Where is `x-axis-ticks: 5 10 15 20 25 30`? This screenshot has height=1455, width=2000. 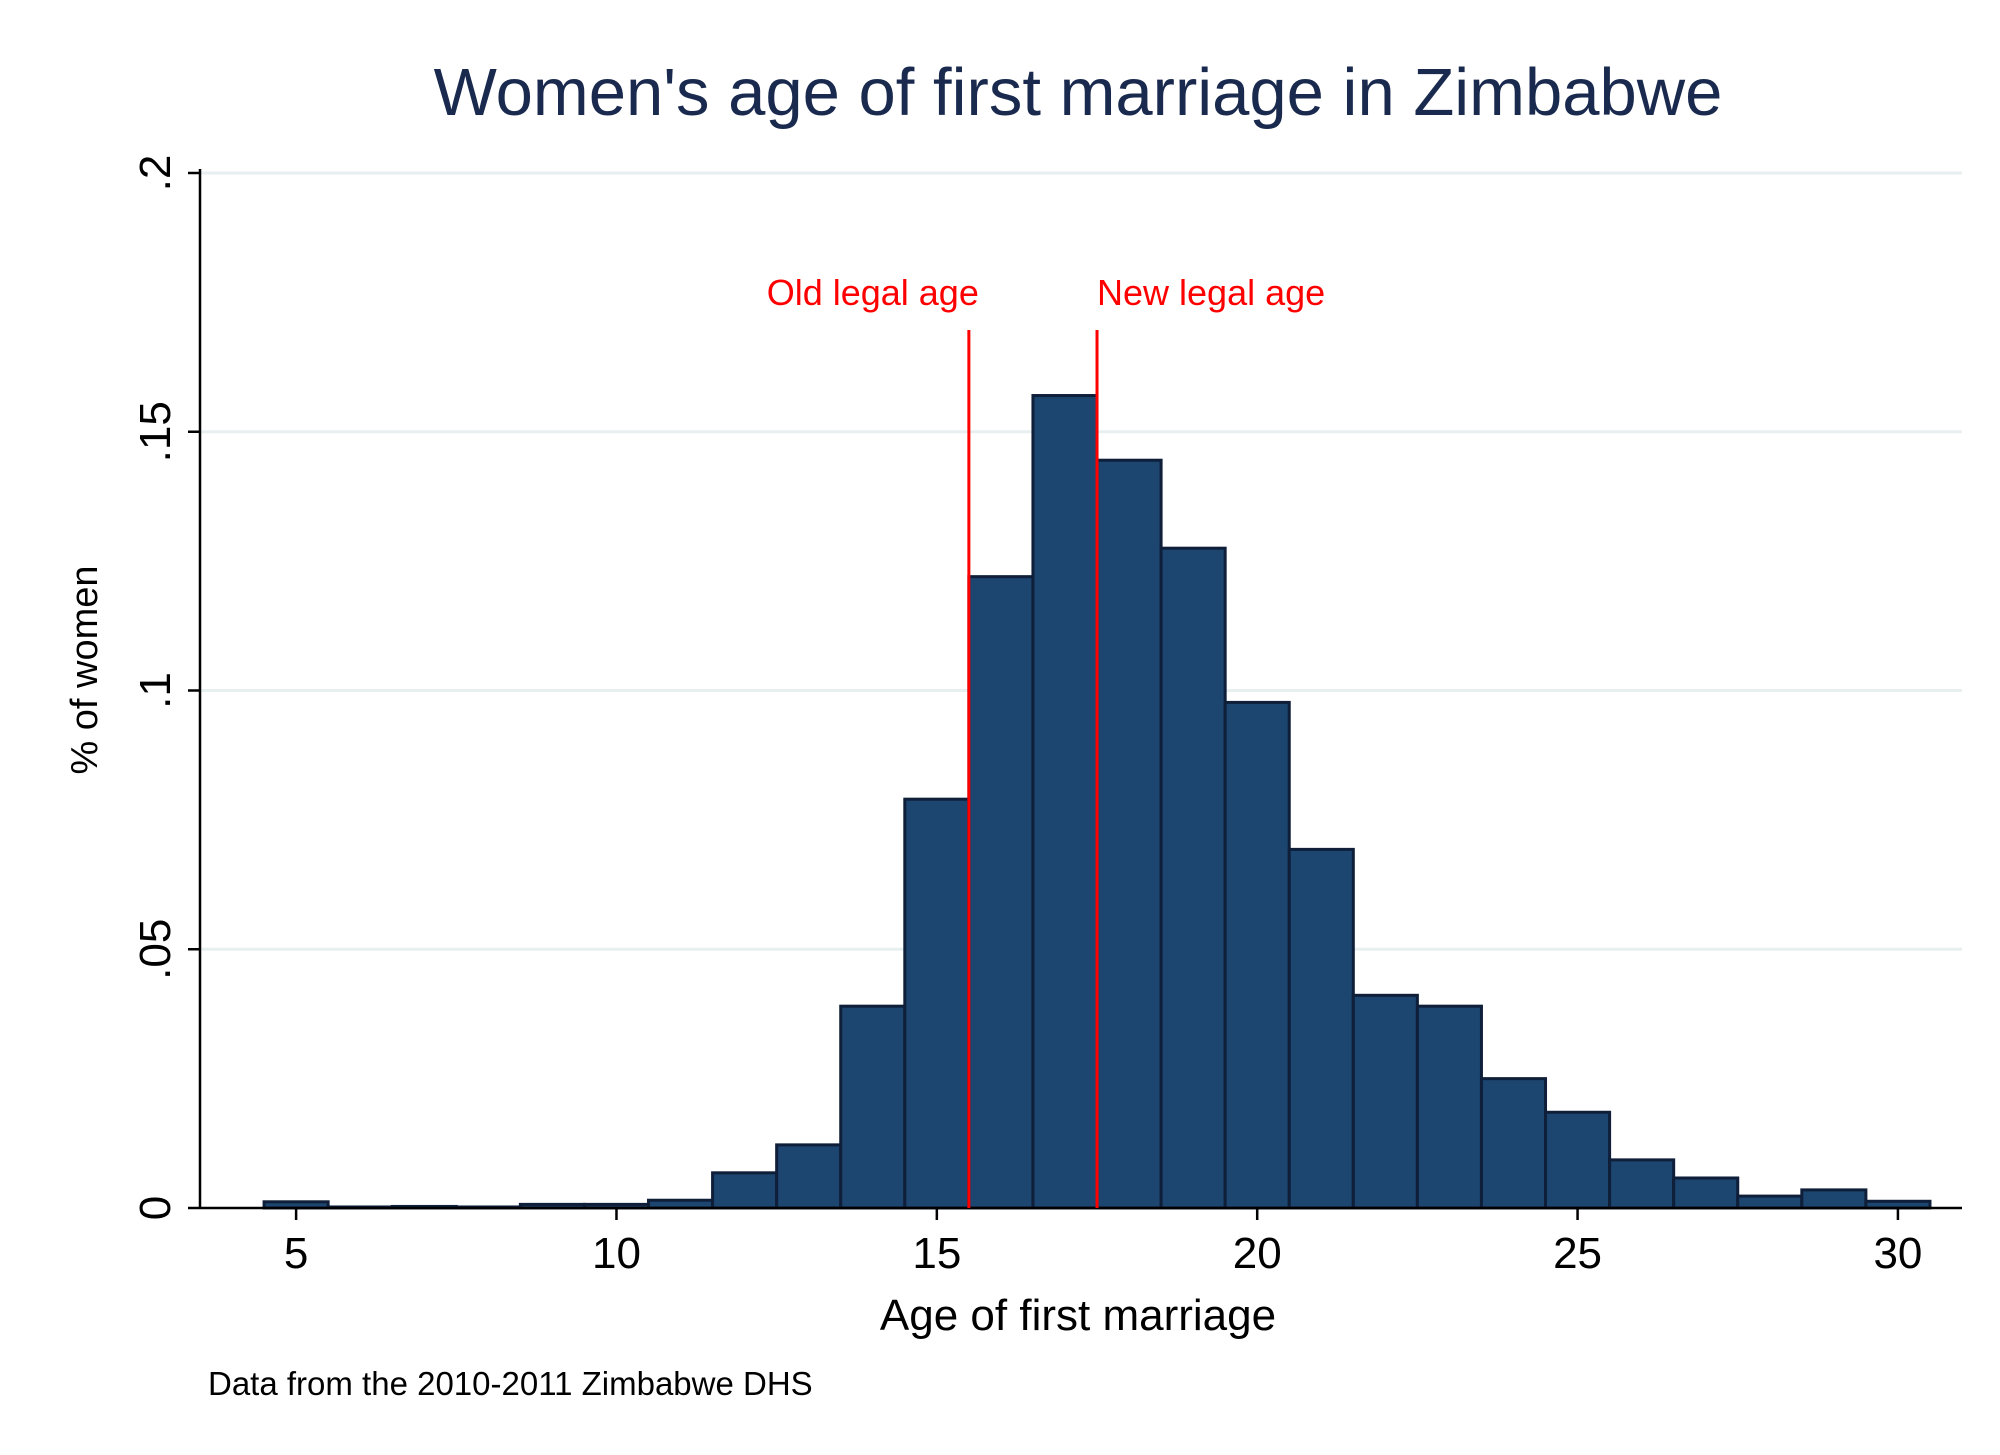
x-axis-ticks: 5 10 15 20 25 30 is located at coordinates (1103, 1243).